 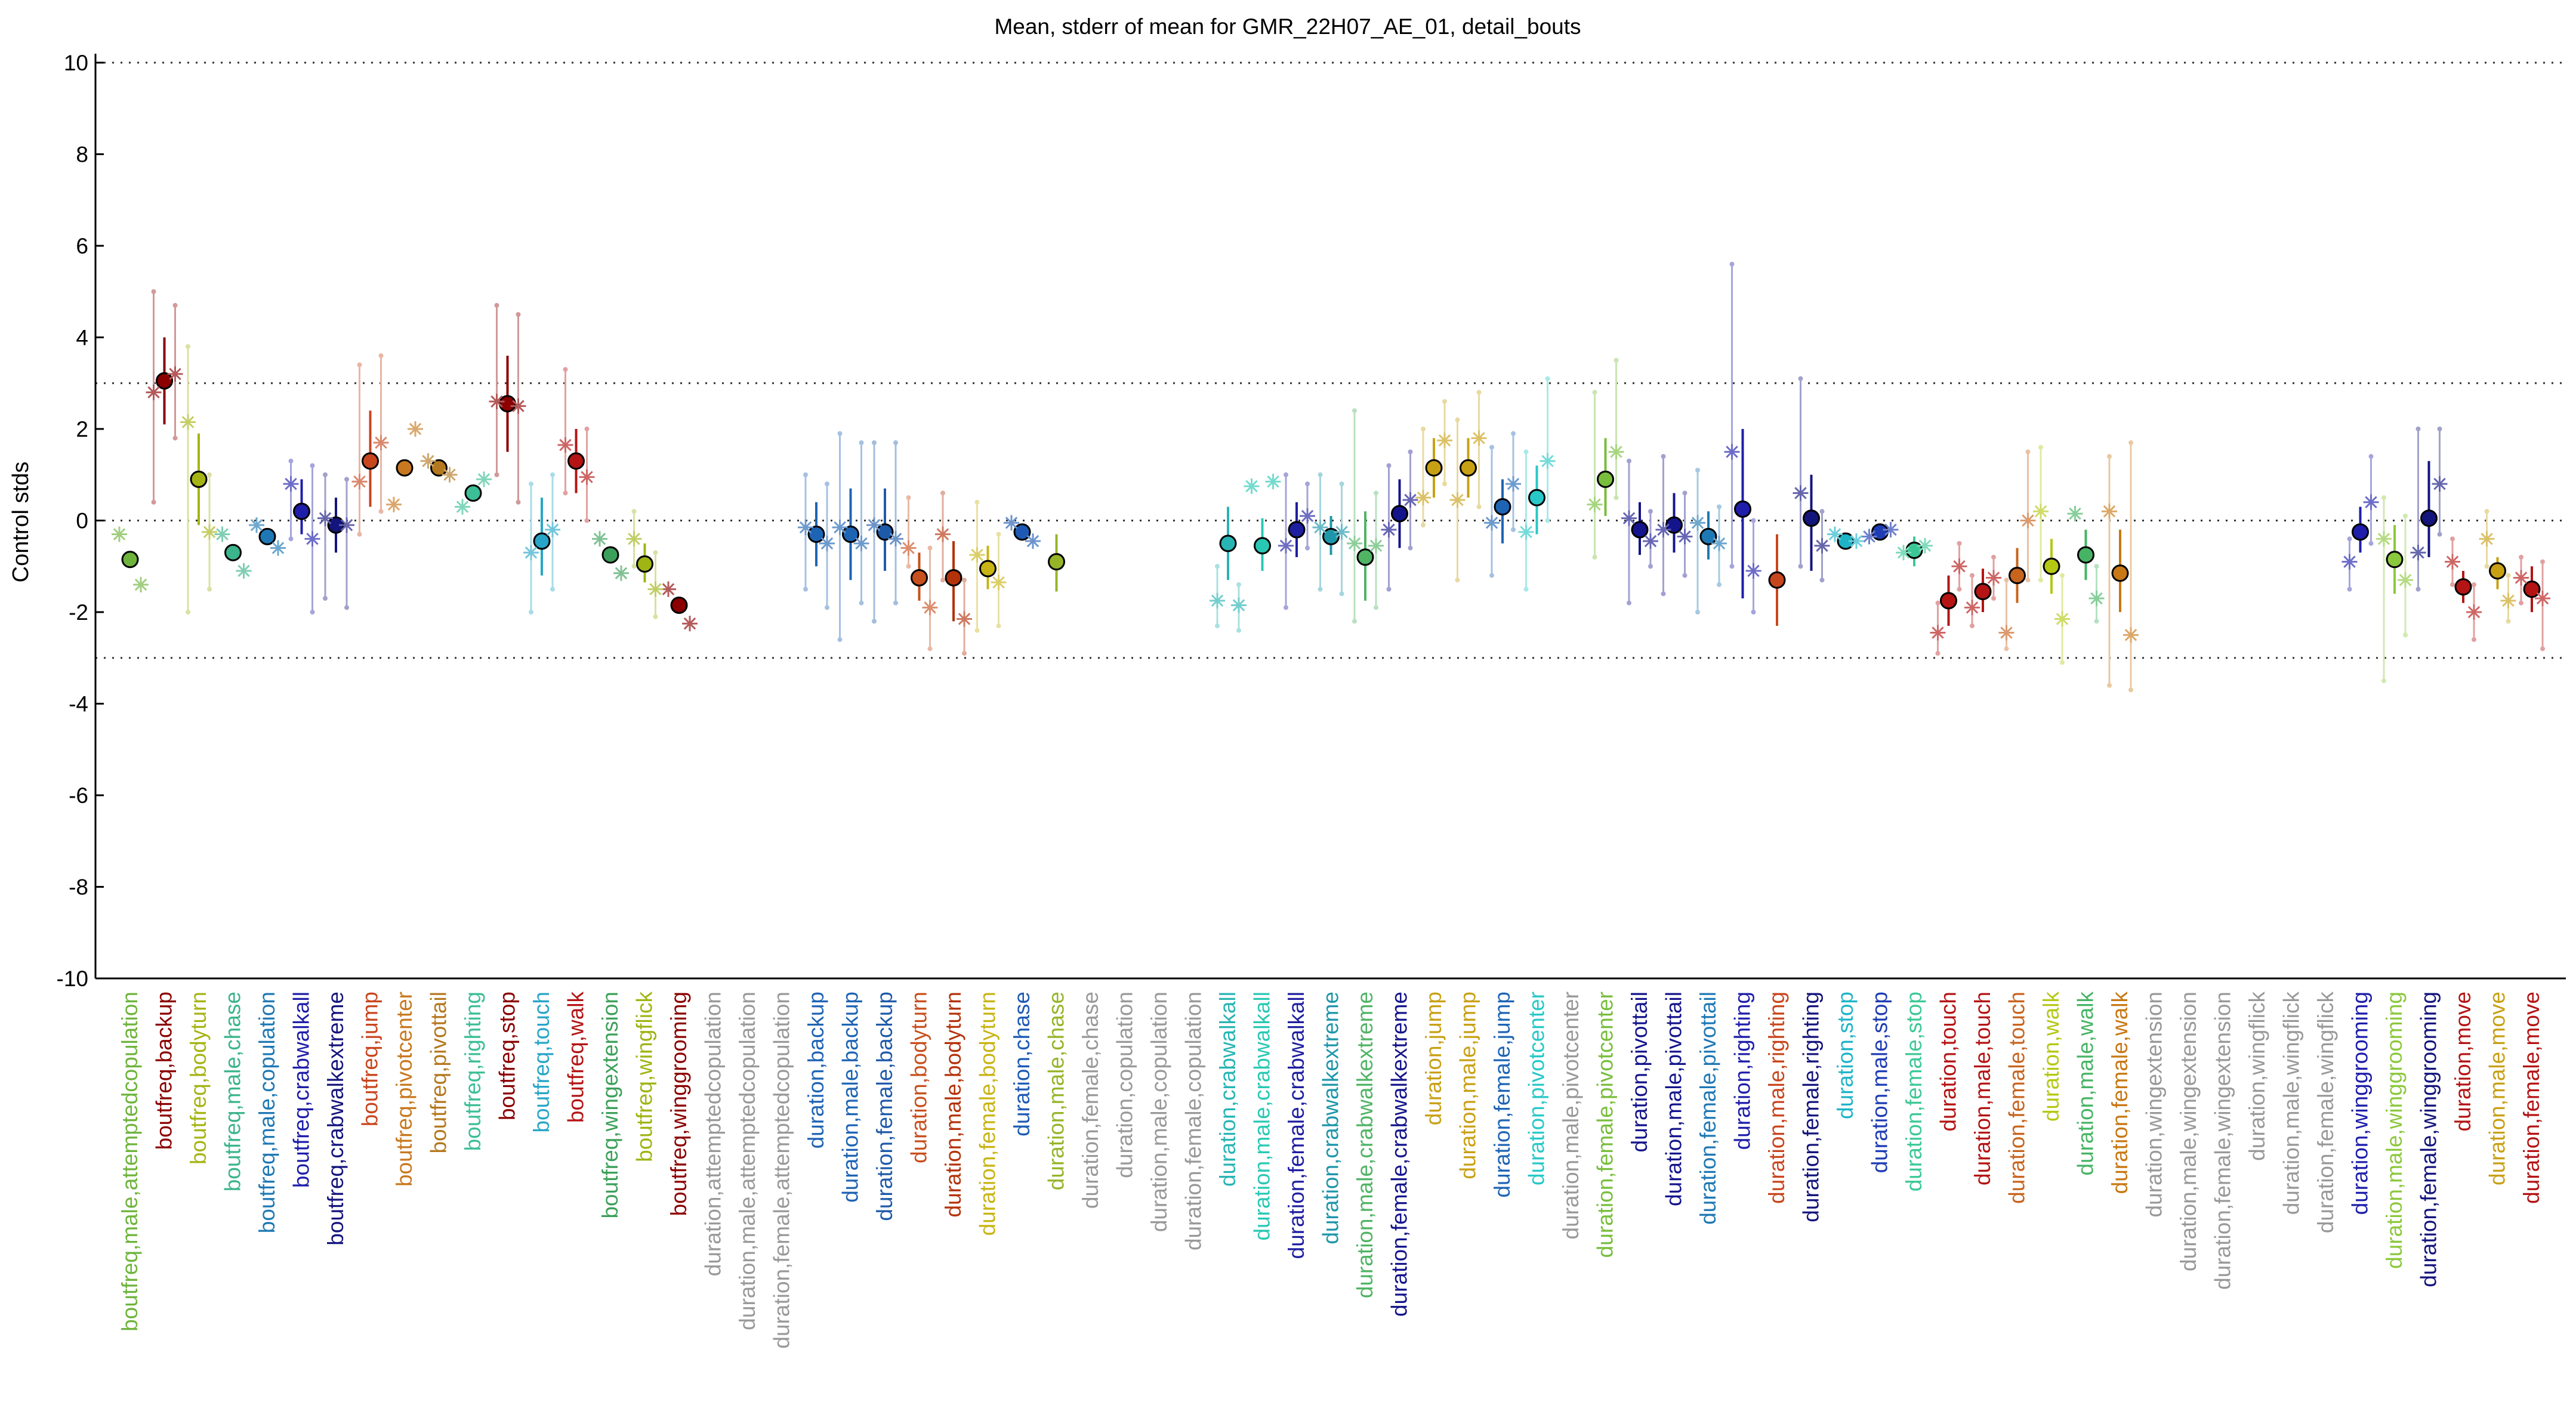 I want to click on x-tick-label: boutfreq,pivotcenter, so click(x=404, y=1089).